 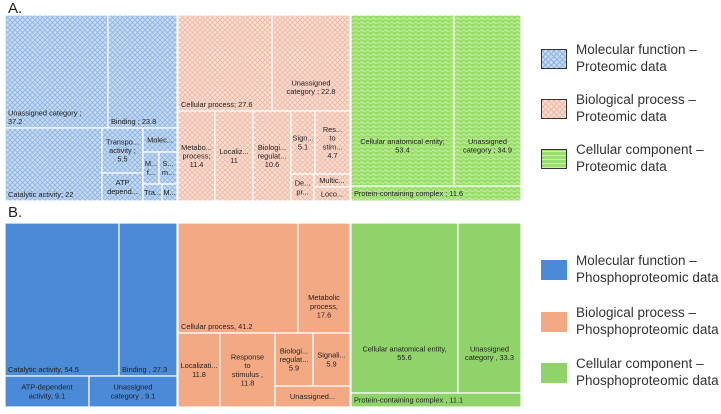 What do you see at coordinates (554, 59) in the screenshot?
I see `legend-a-swatch-molecular` at bounding box center [554, 59].